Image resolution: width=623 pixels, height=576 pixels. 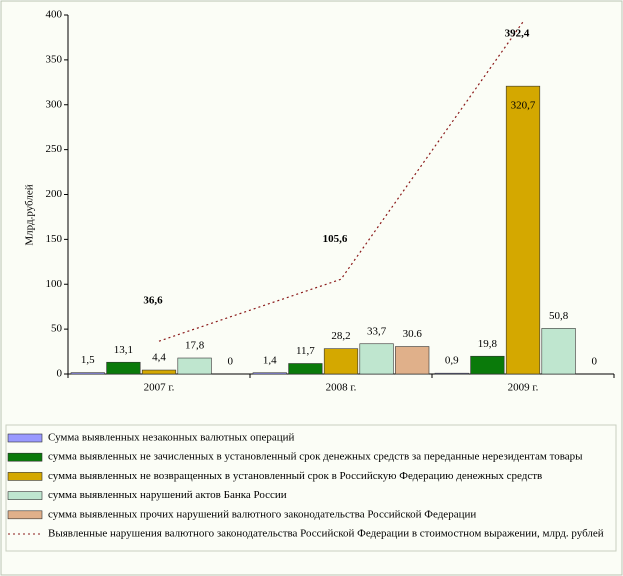 I want to click on y-tick-label: 250, so click(x=54, y=149).